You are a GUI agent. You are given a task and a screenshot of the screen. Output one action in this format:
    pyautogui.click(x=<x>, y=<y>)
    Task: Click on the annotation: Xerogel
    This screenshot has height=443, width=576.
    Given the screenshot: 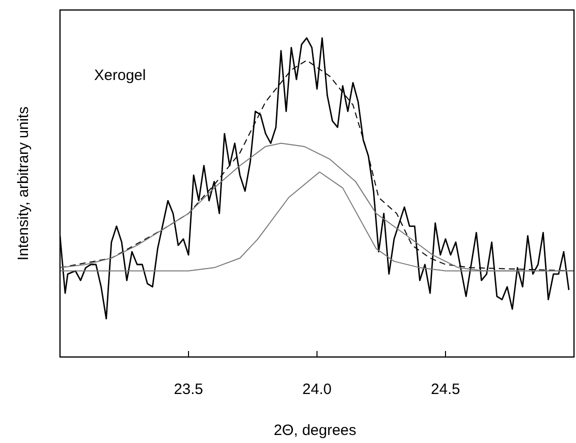 What is the action you would take?
    pyautogui.click(x=120, y=75)
    